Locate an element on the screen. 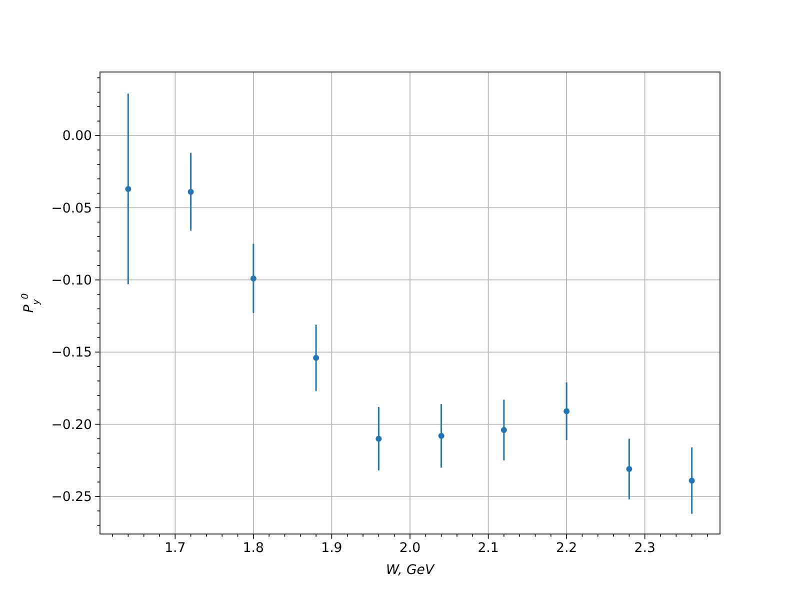 The image size is (800, 600). x-tick-label: 1.7 is located at coordinates (175, 548).